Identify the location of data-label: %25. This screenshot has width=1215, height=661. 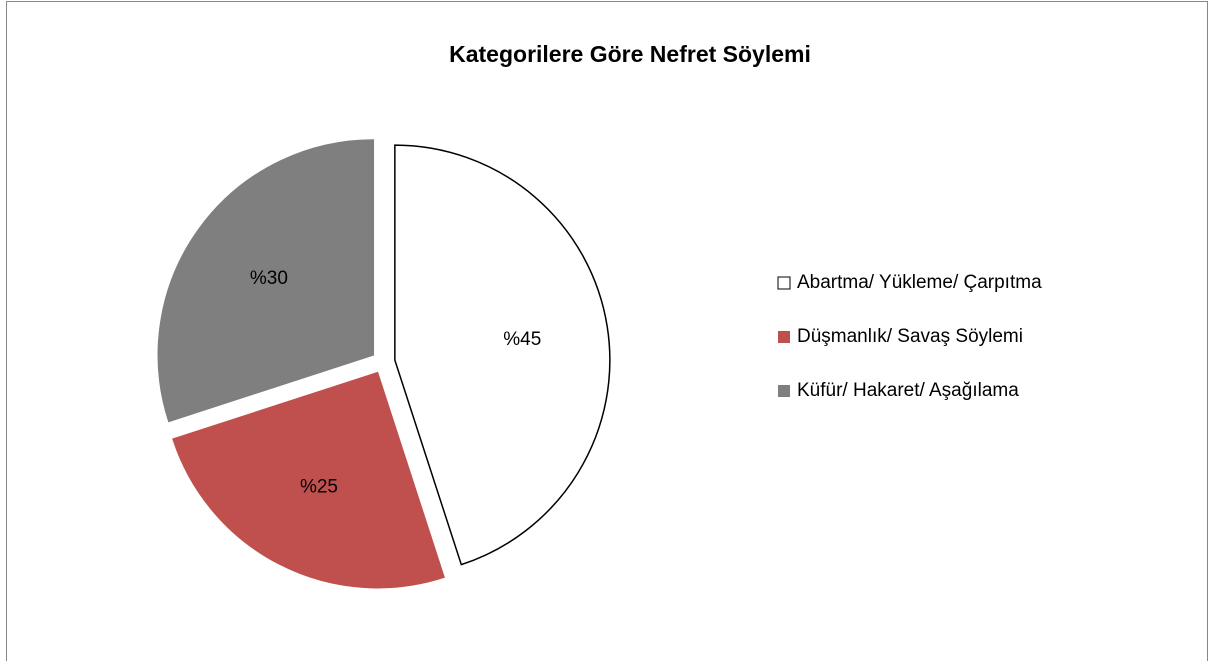
(319, 487).